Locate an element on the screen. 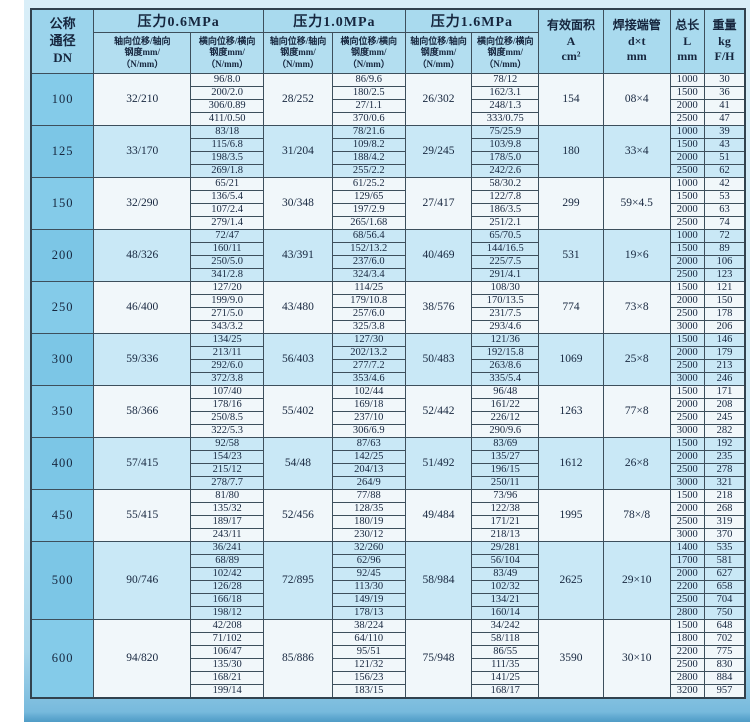 This screenshot has width=750, height=722. subheader-axial-0.6: 轴向位移/轴向 钢度mm/ （N/mm） is located at coordinates (142, 53).